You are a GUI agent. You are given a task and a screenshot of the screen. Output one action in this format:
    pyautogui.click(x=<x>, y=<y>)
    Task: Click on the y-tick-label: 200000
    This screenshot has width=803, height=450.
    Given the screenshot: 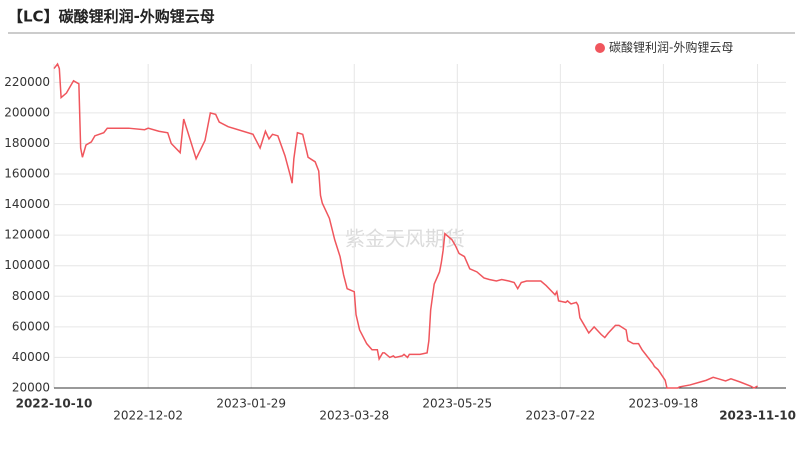 What is the action you would take?
    pyautogui.click(x=27, y=112)
    